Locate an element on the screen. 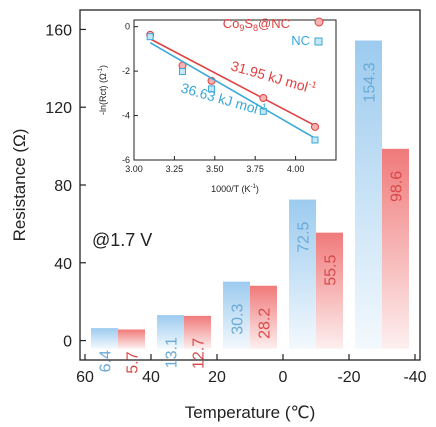  legend-nc-suffix: @NC is located at coordinates (274, 23).